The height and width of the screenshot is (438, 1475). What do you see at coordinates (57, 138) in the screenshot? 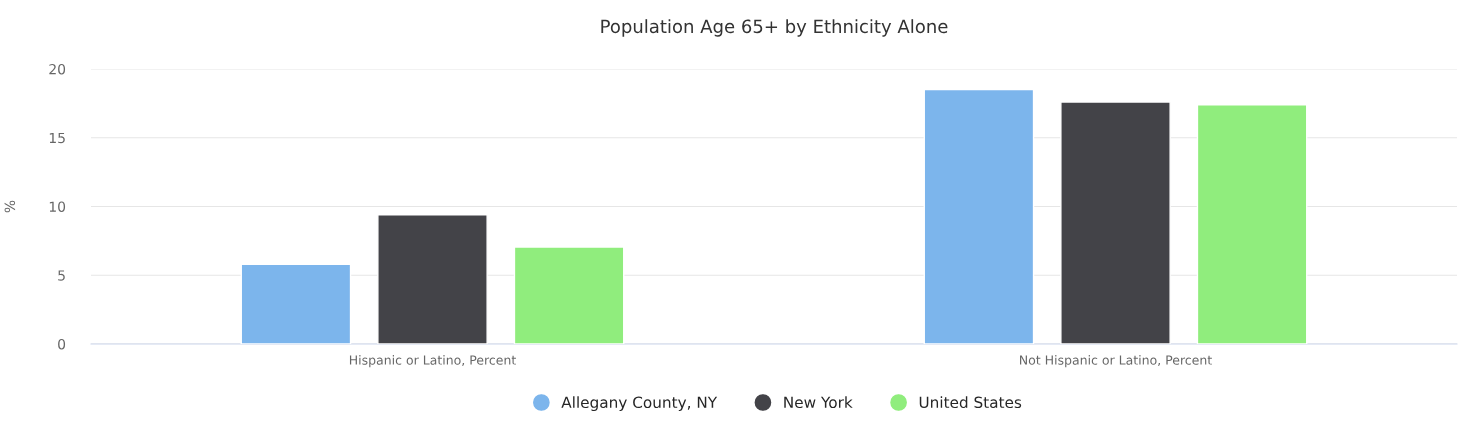
I see `y-tick-label: 15` at bounding box center [57, 138].